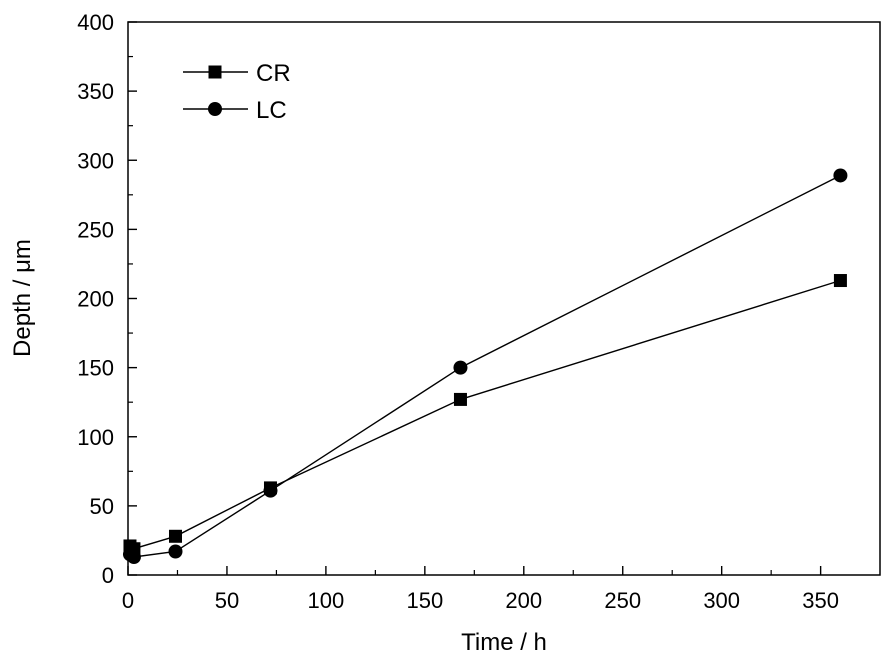  I want to click on y-axis: 0 50 100 150 200 250 300 350 400, so click(107, 299).